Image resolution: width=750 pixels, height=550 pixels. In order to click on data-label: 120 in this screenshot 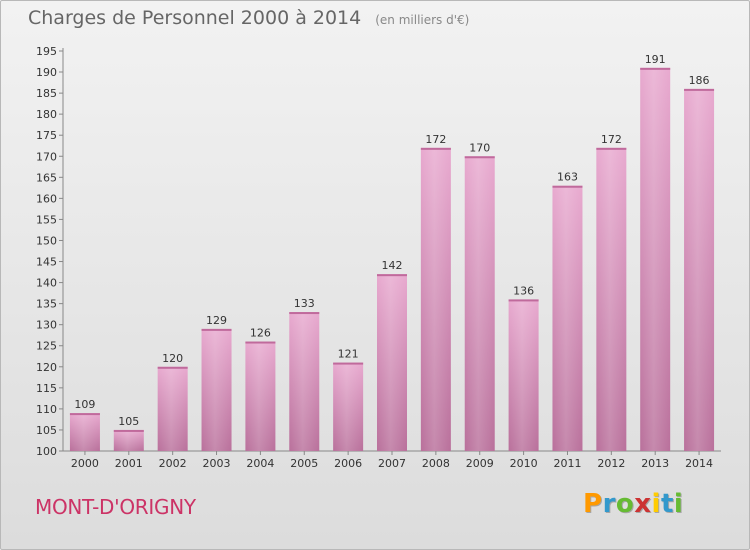, I will do `click(172, 358)`.